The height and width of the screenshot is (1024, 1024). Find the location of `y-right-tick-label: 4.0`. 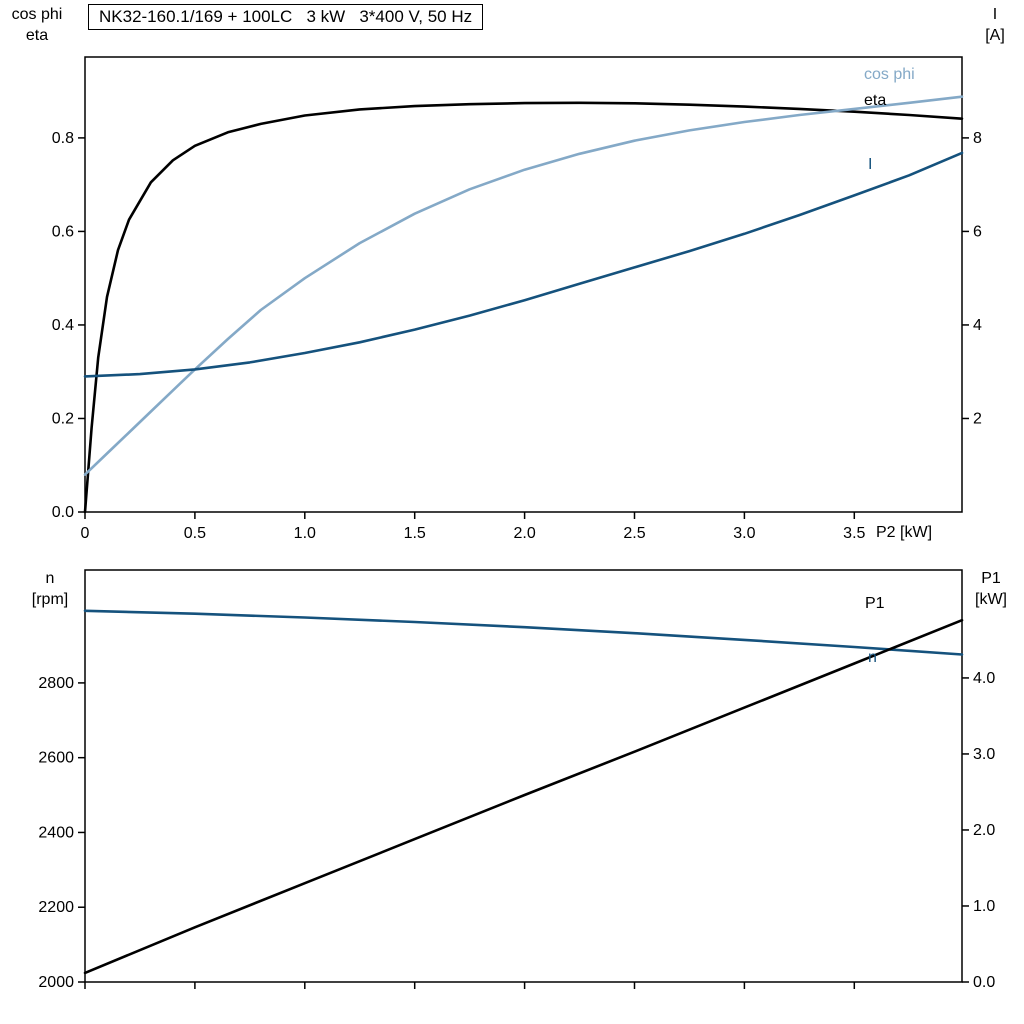

y-right-tick-label: 4.0 is located at coordinates (984, 678).